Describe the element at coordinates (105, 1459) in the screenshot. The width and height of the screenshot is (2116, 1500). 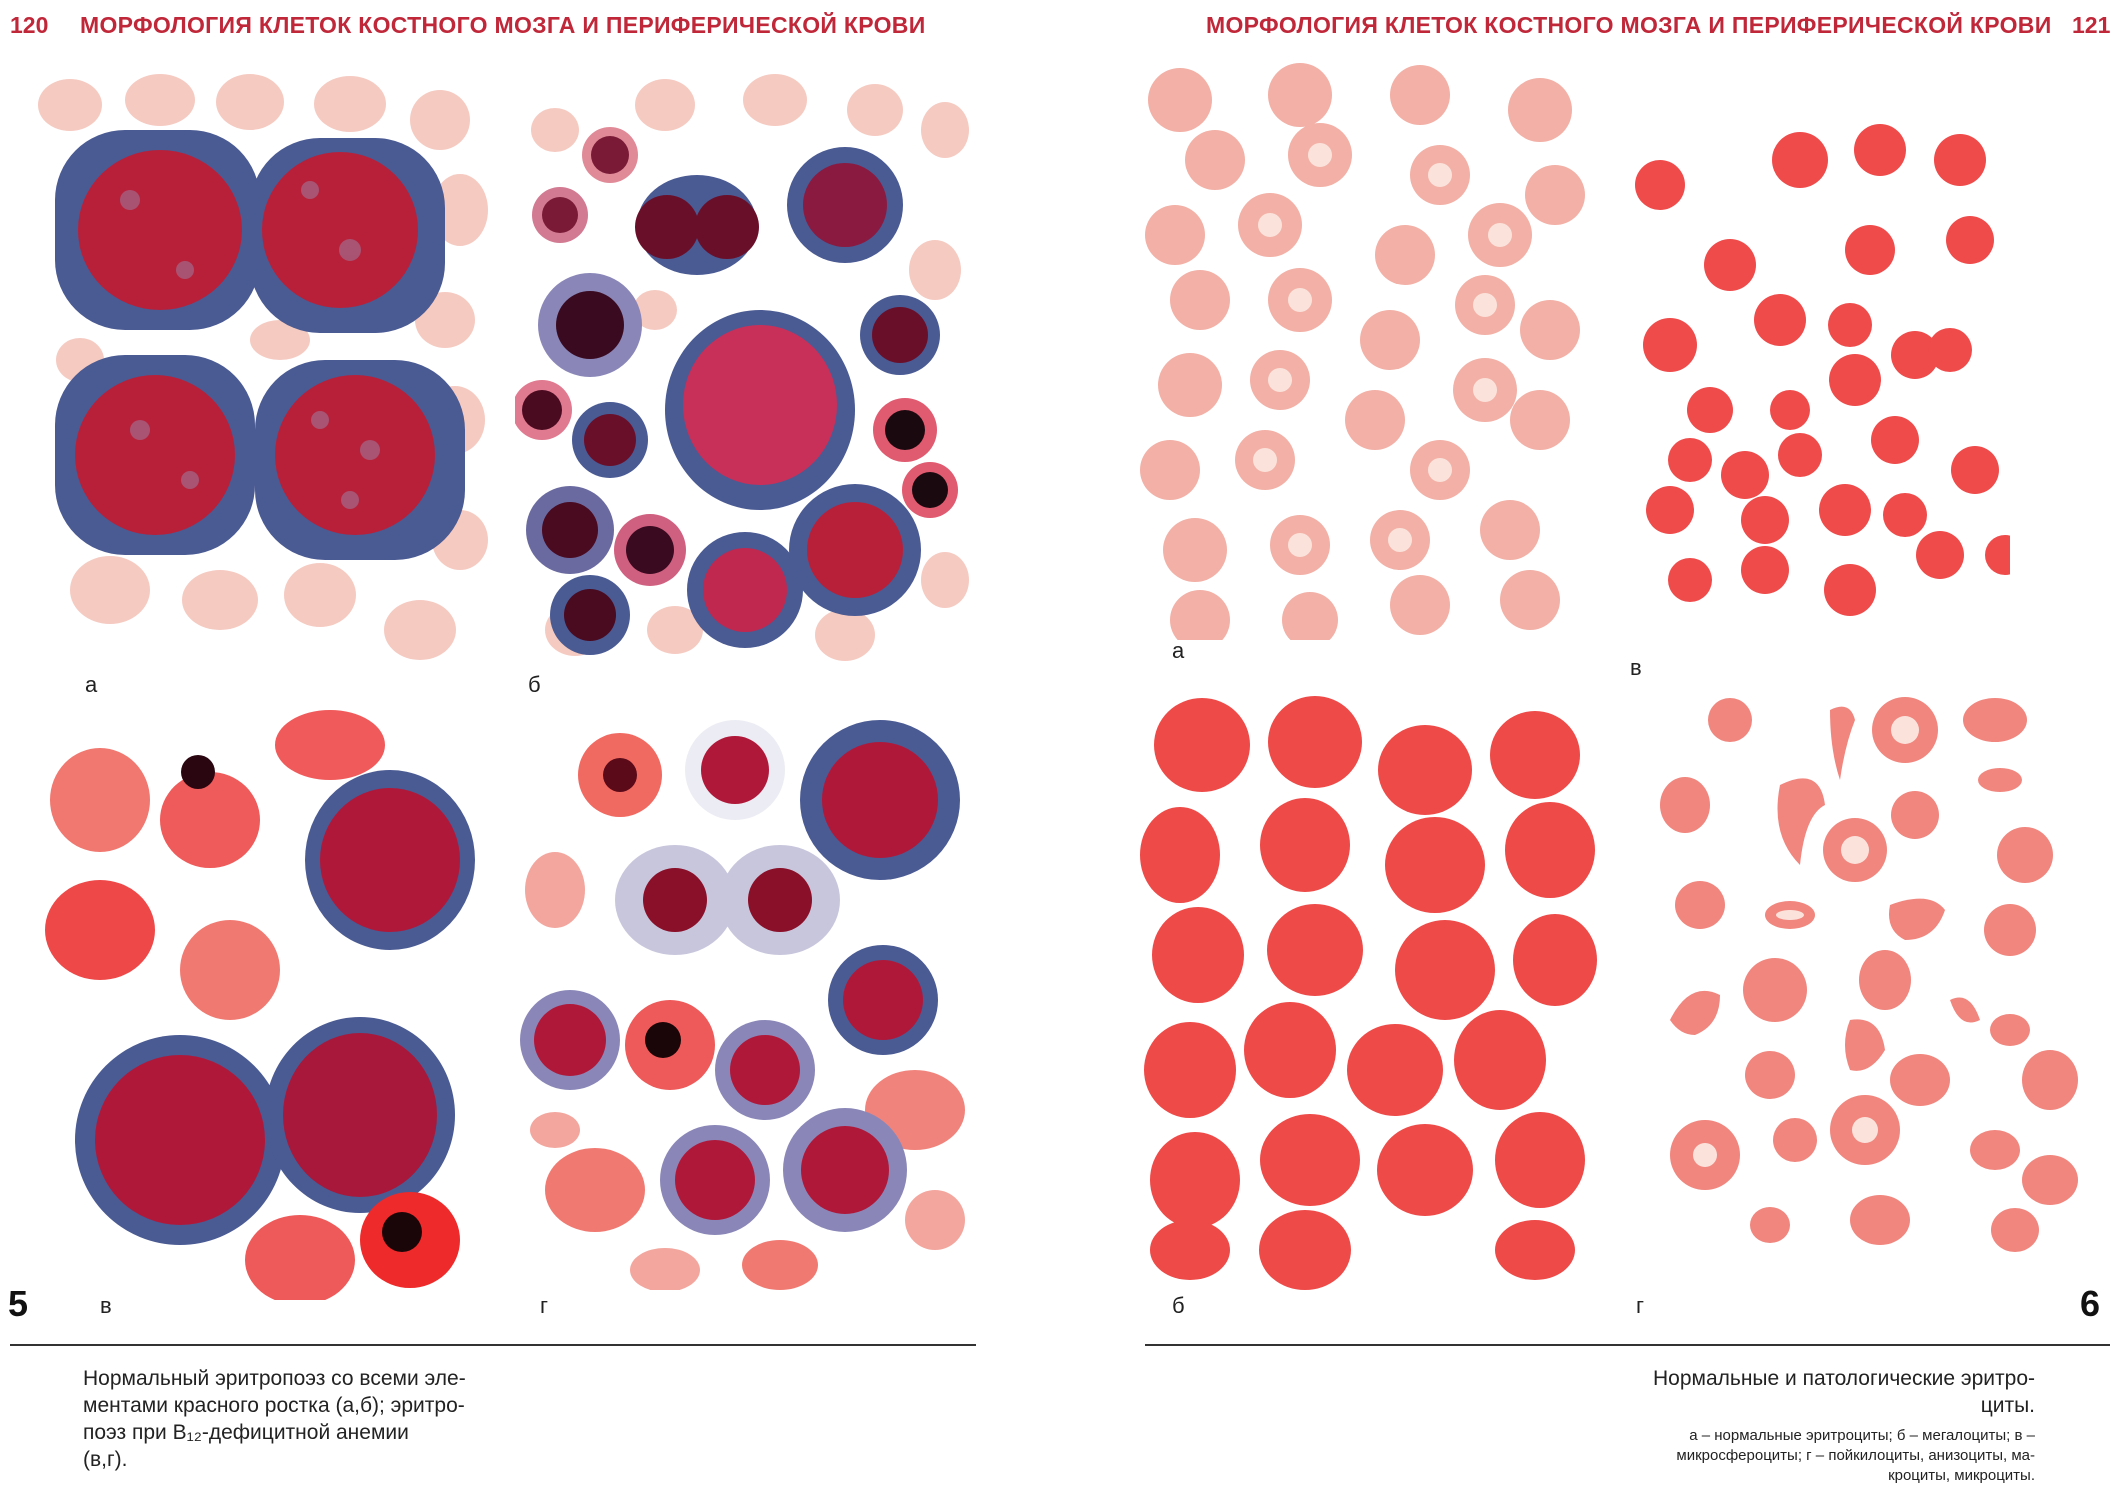
I see `left-caption-line-4: (в,г).` at that location.